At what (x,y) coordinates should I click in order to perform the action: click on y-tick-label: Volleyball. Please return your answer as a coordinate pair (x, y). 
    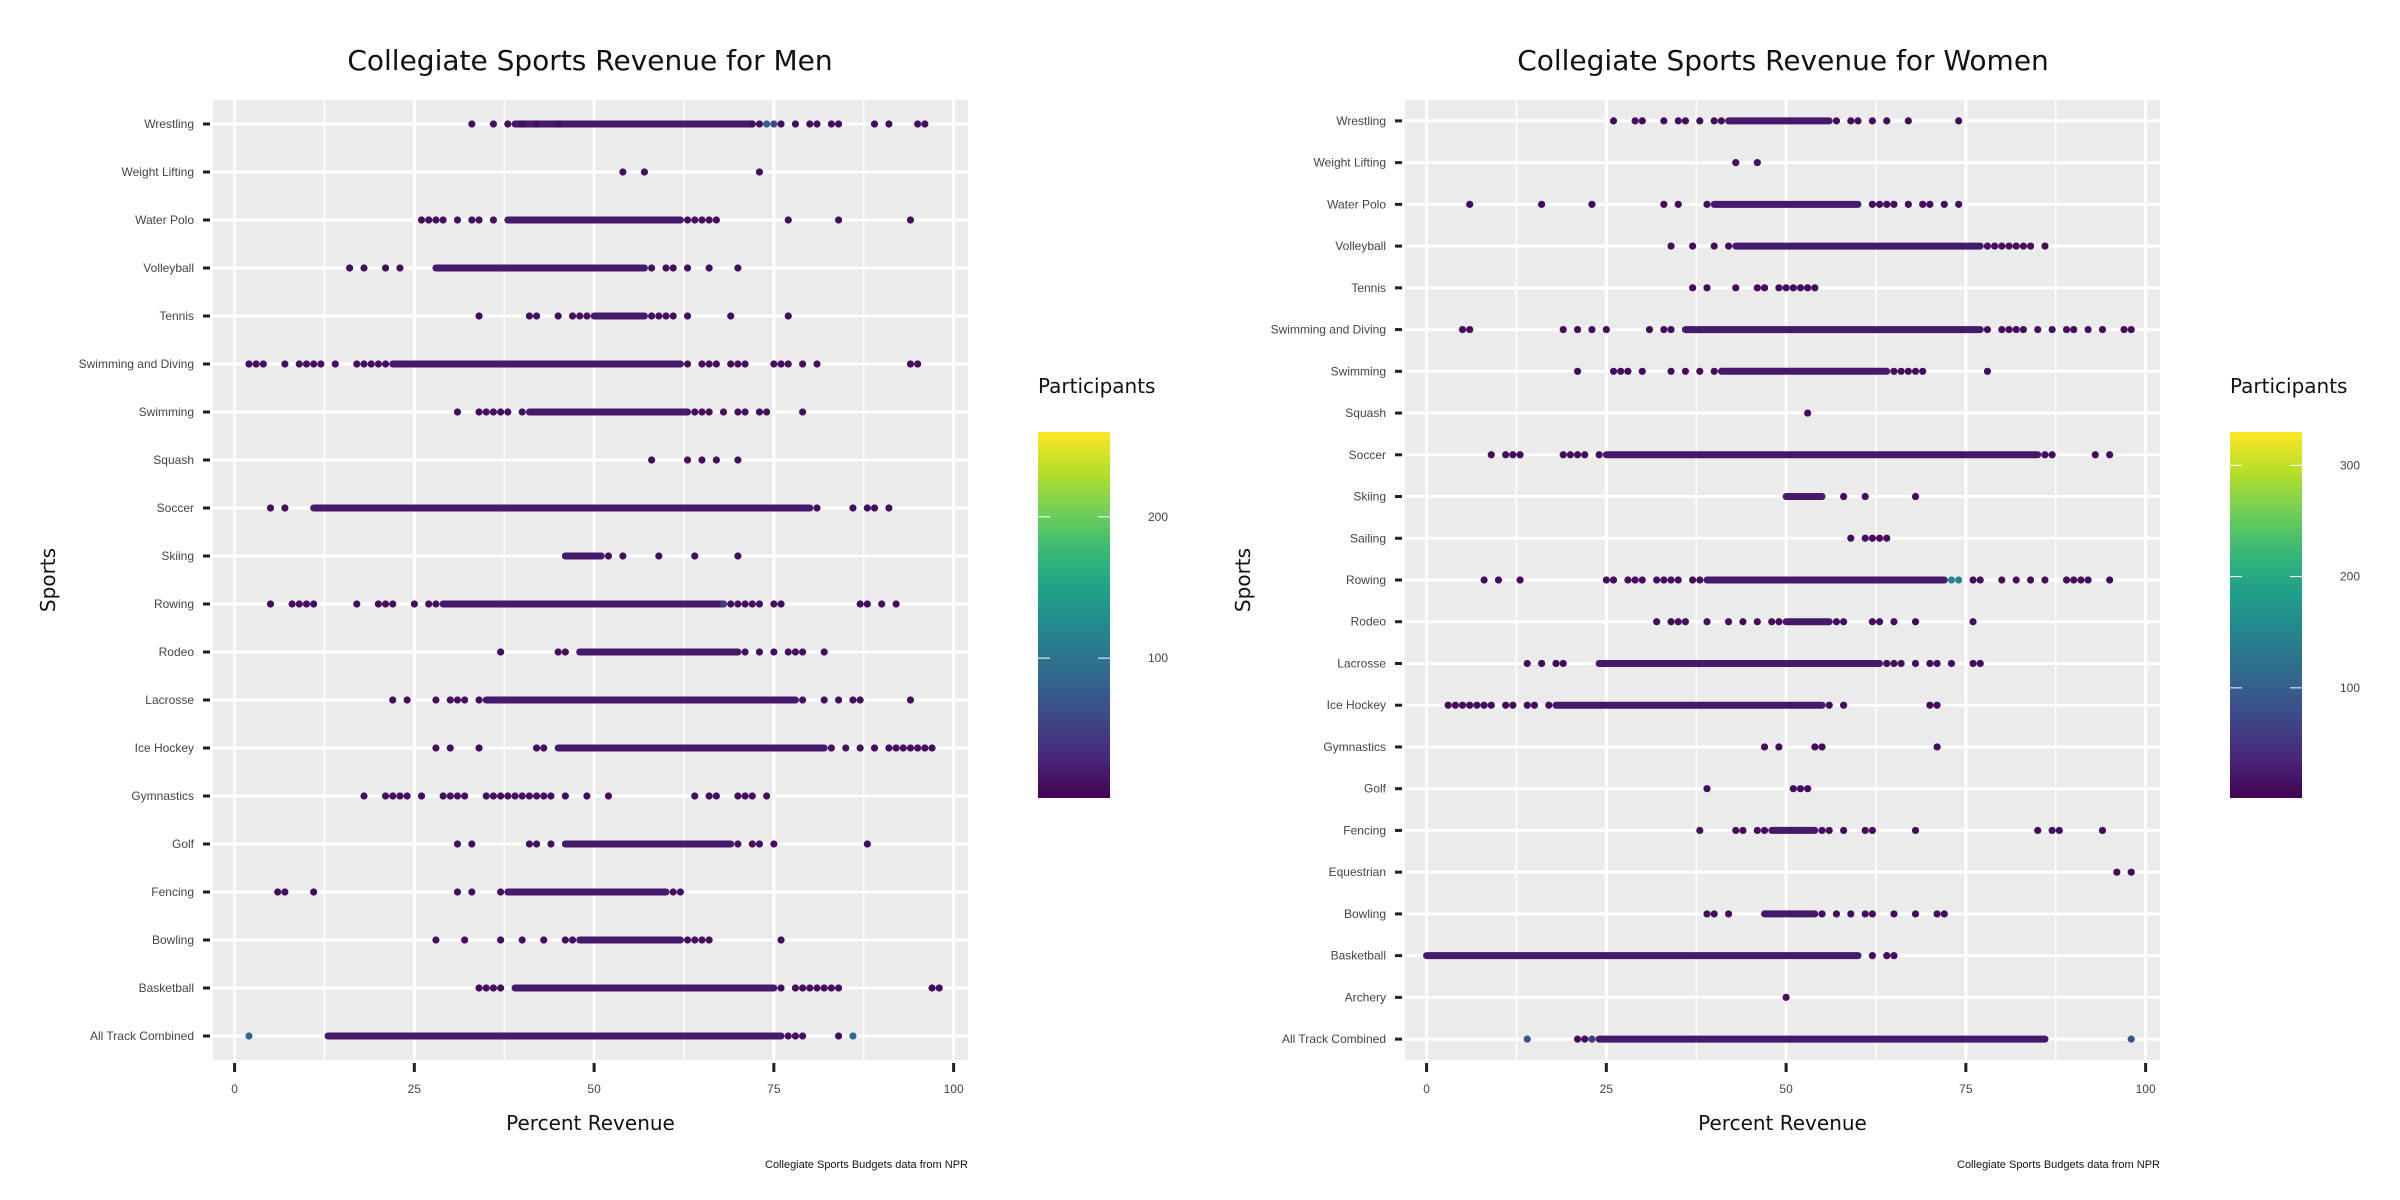
    Looking at the image, I should click on (168, 268).